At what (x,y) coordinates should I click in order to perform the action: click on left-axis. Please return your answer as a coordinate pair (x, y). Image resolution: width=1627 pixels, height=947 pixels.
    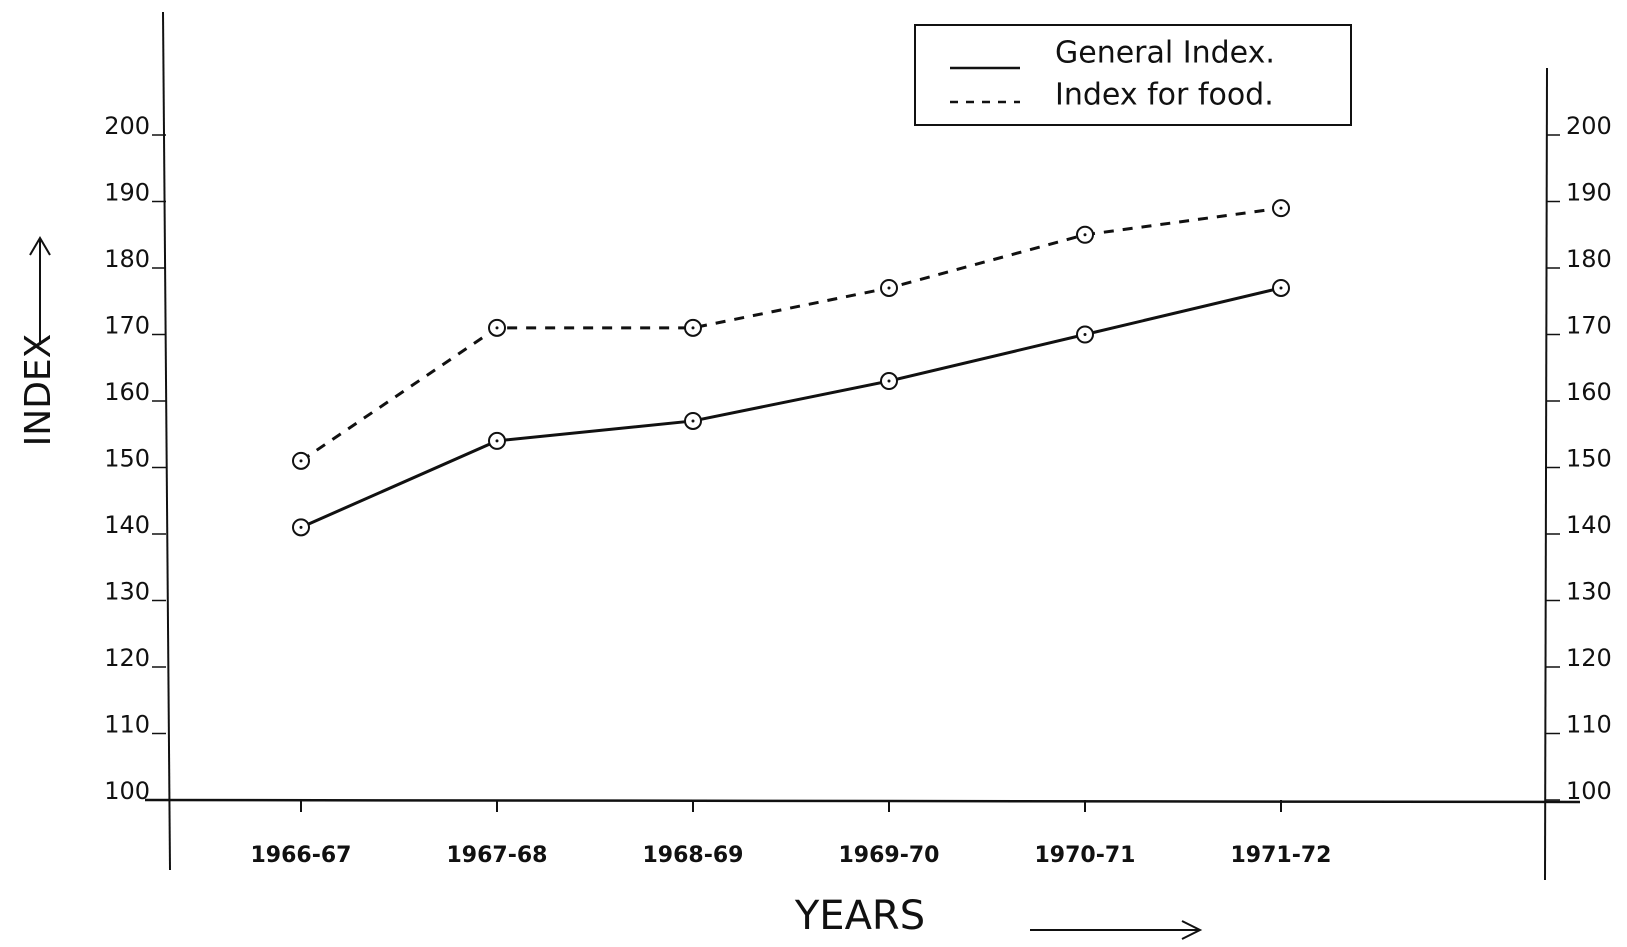
    Looking at the image, I should click on (166, 441).